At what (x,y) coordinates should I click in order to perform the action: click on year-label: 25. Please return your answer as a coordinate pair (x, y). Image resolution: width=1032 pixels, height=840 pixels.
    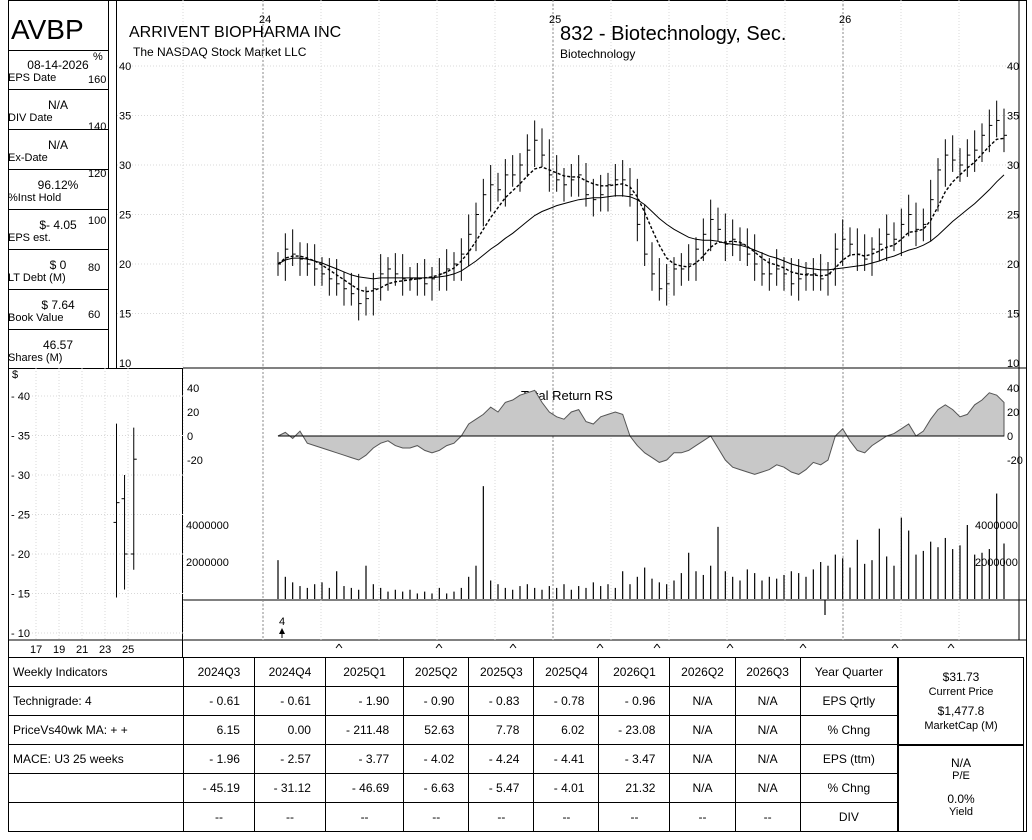
    Looking at the image, I should click on (555, 20).